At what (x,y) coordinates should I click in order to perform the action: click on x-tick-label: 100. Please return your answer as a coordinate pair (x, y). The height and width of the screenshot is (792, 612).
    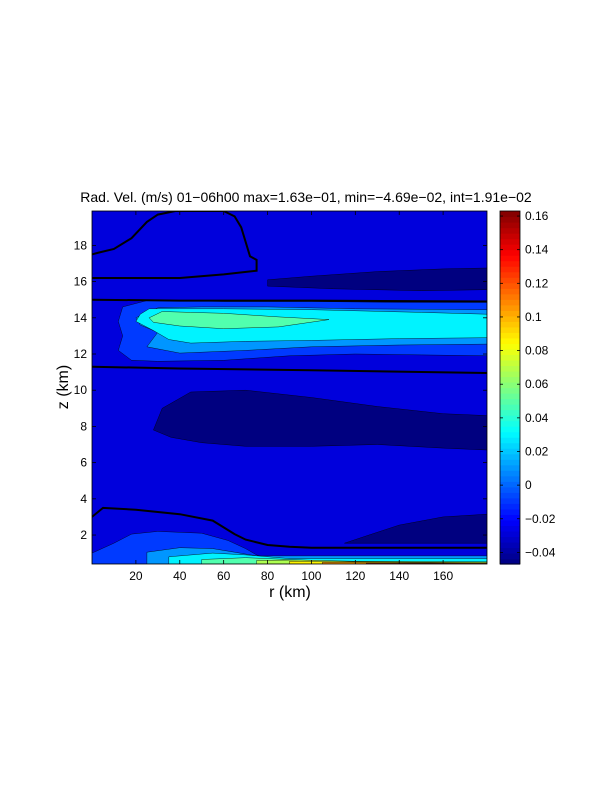
    Looking at the image, I should click on (311, 576).